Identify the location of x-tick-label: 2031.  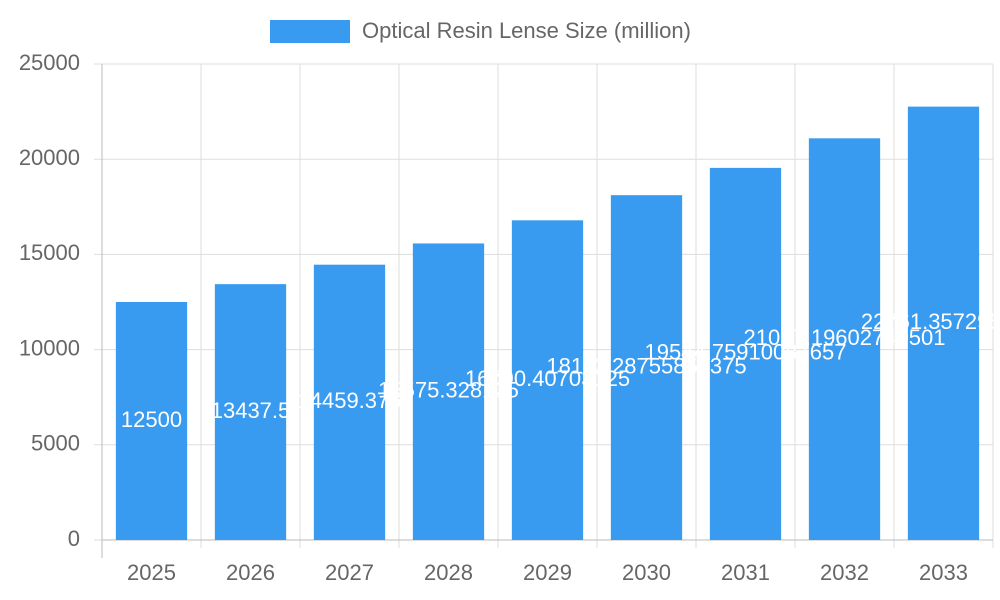
(745, 572).